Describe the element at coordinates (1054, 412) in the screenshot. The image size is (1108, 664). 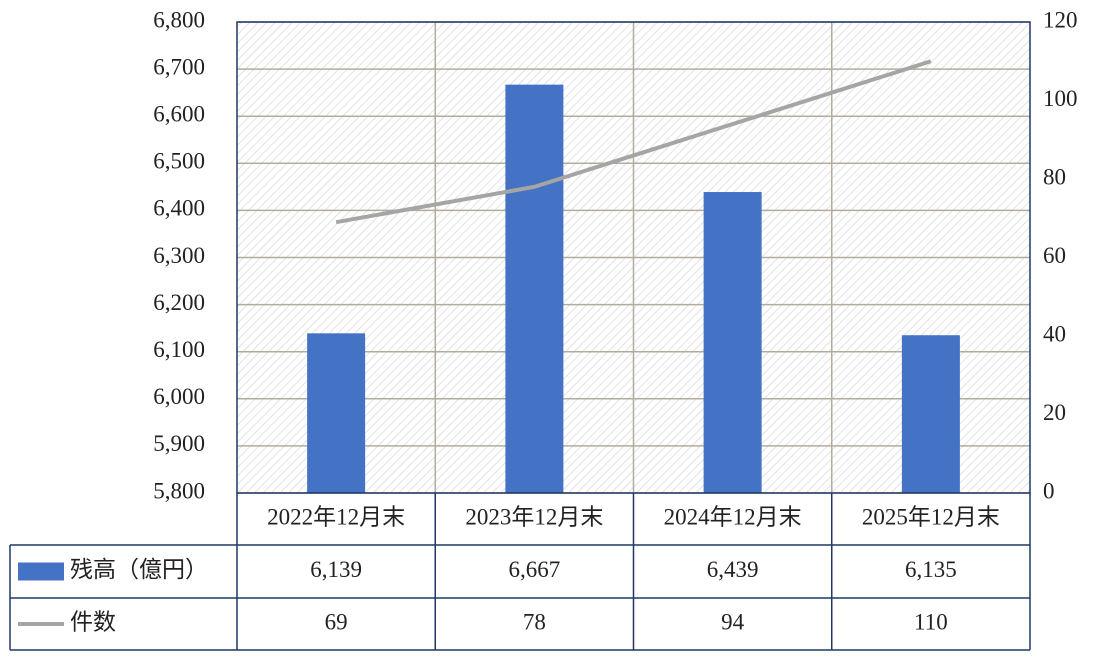
I see `y2-tick-label: 20` at that location.